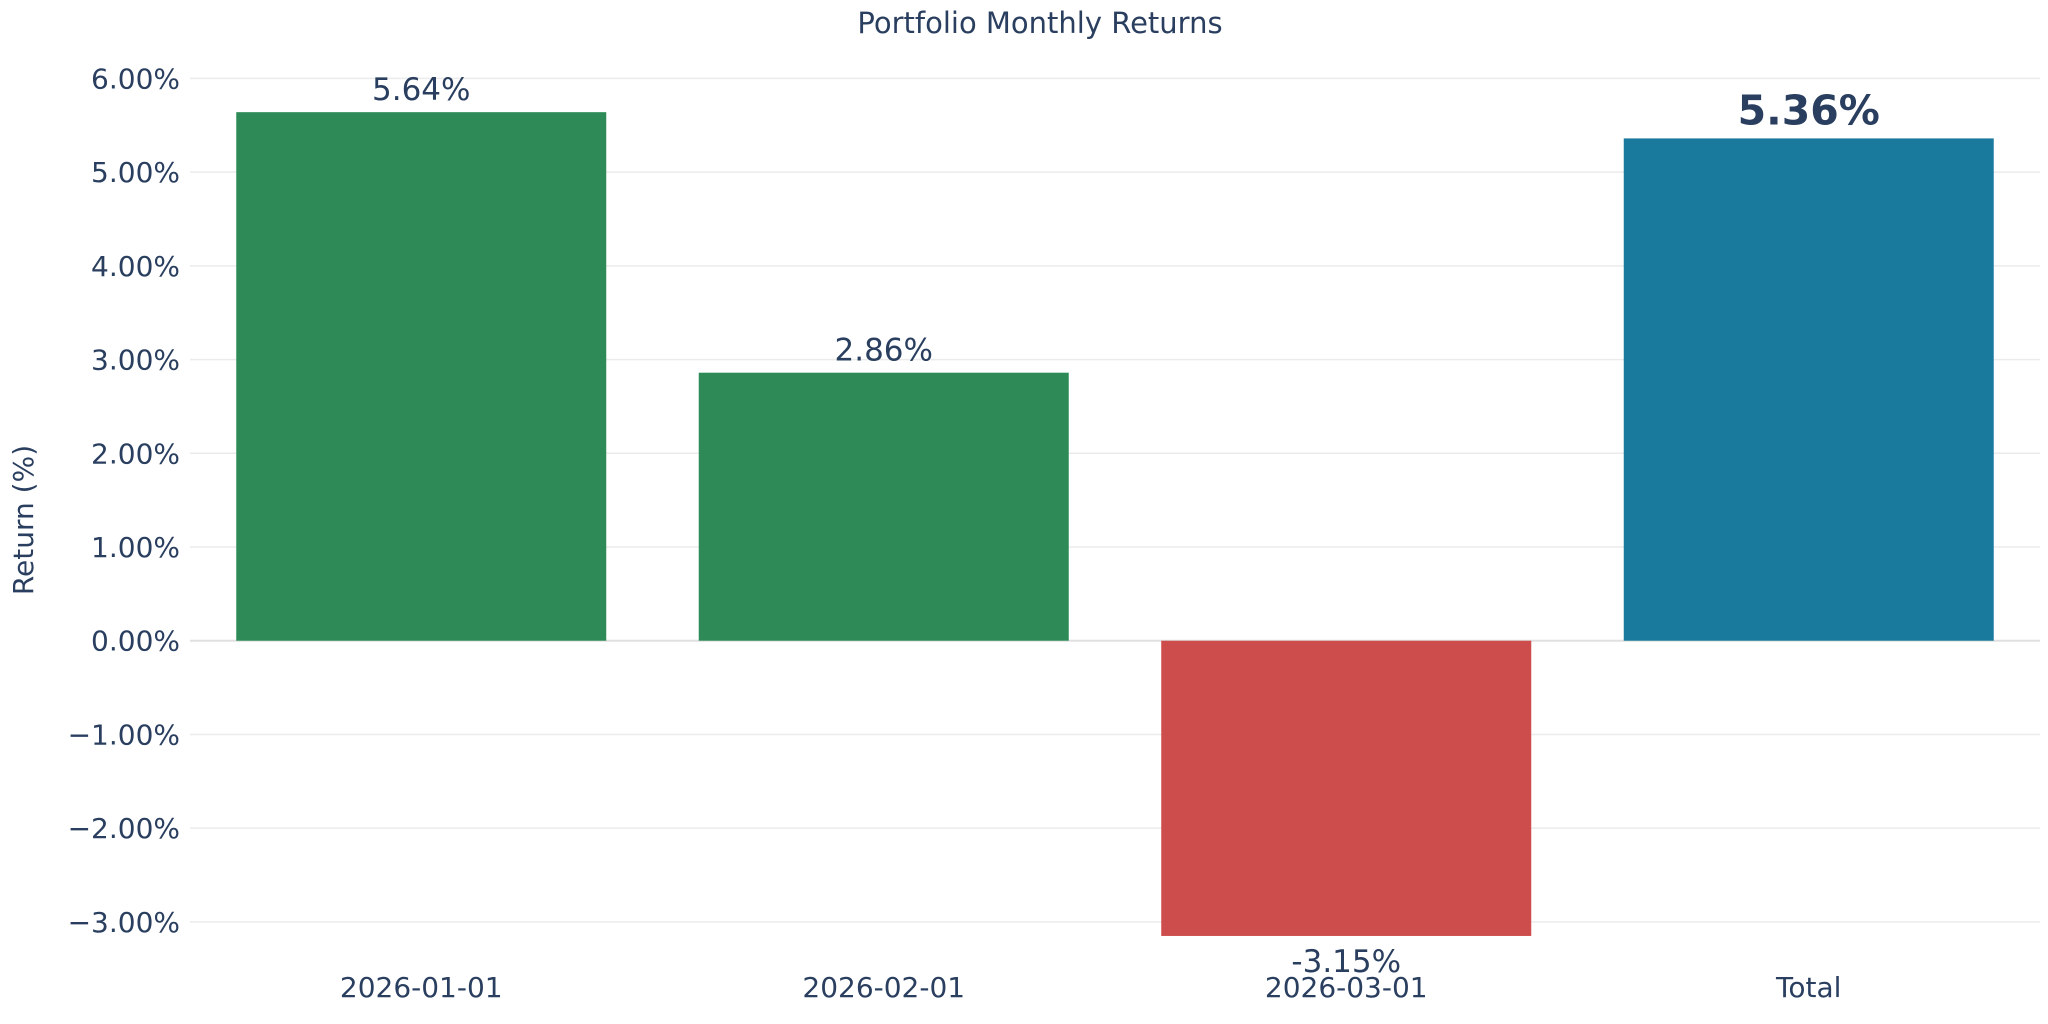  What do you see at coordinates (124, 734) in the screenshot?
I see `y-tick-label: −1.00%` at bounding box center [124, 734].